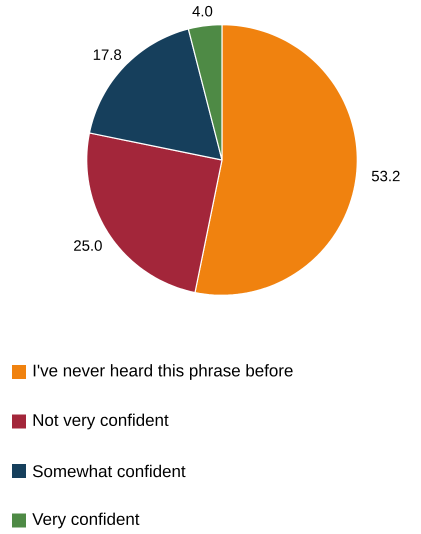 The image size is (421, 534). Describe the element at coordinates (202, 11) in the screenshot. I see `data-label: 4.0` at that location.